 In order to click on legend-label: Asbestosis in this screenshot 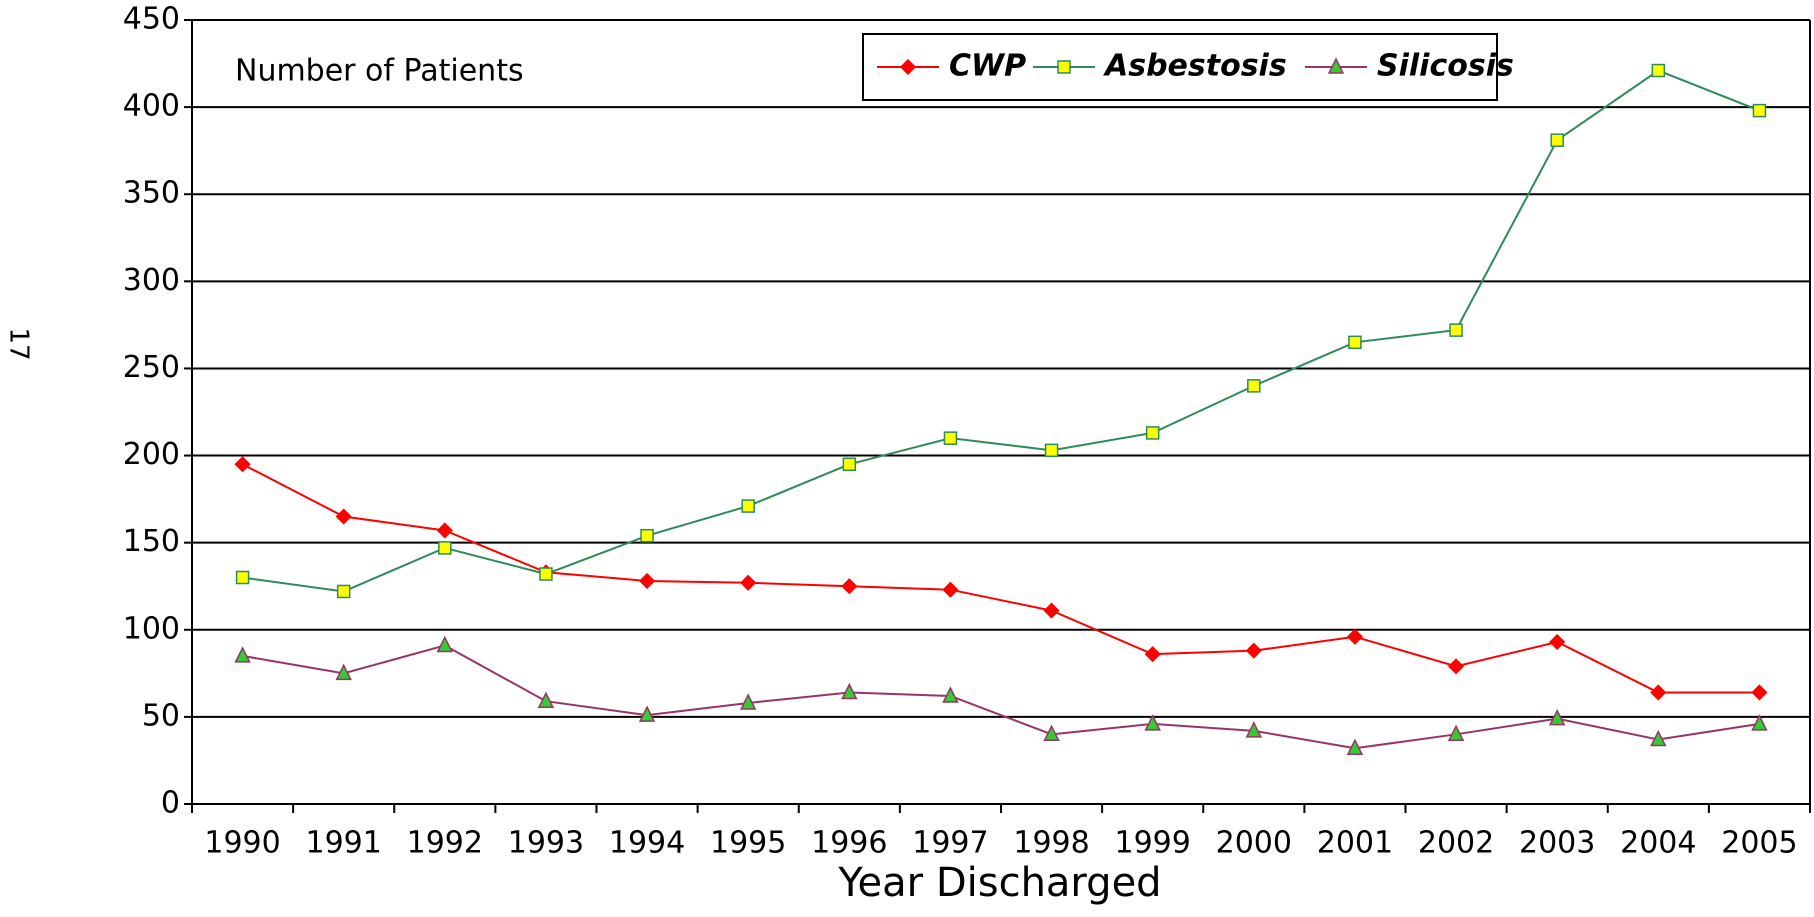, I will do `click(1195, 66)`.